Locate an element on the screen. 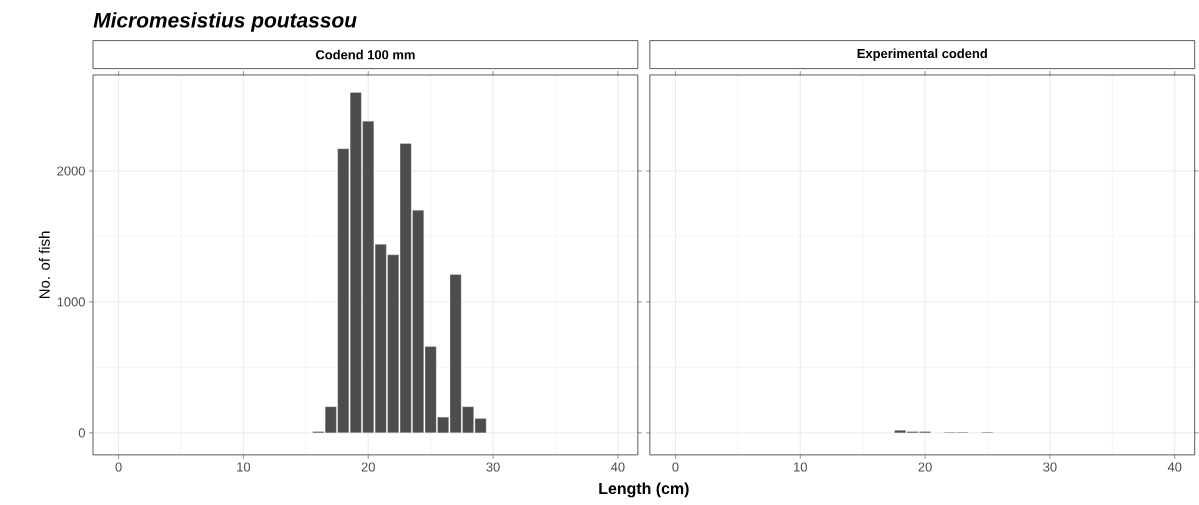  x-axis-title: Length (cm) is located at coordinates (644, 490).